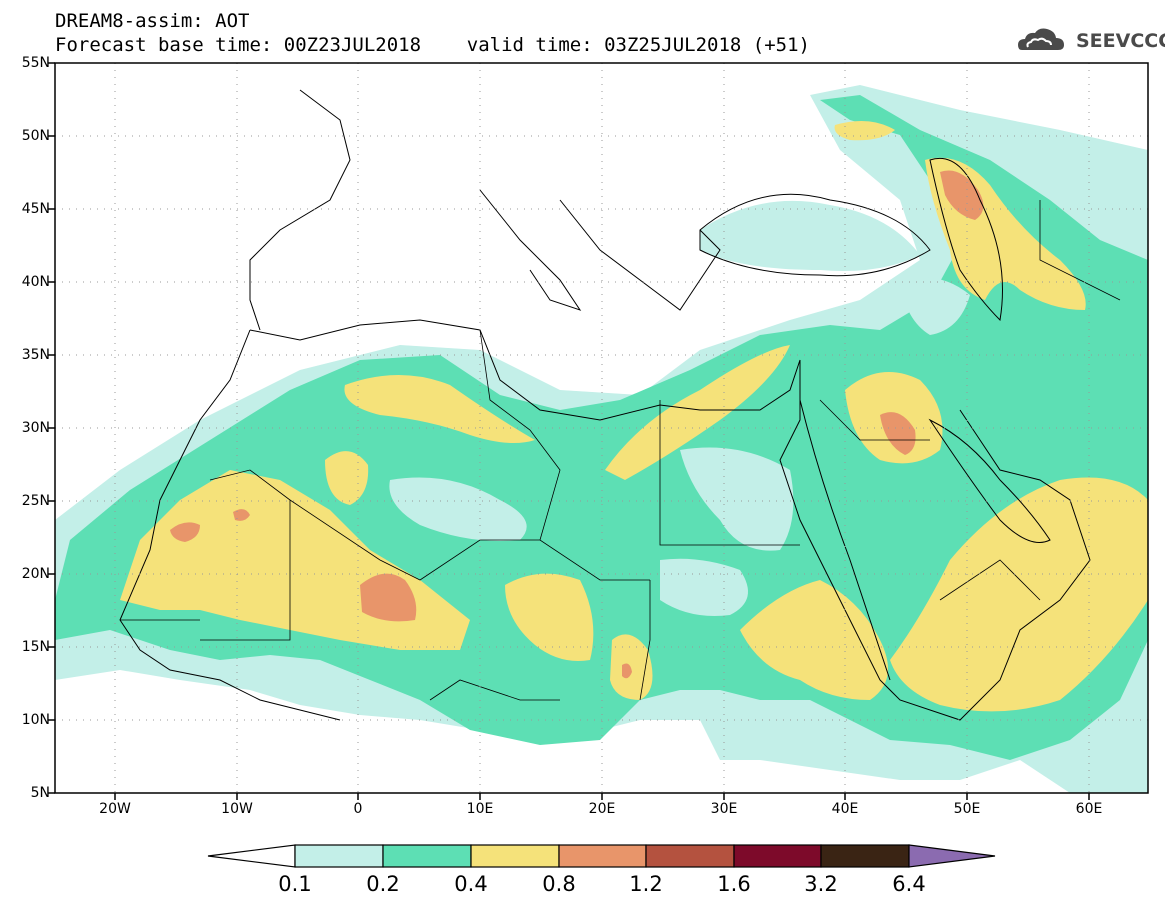  What do you see at coordinates (152, 21) in the screenshot?
I see `map-title: DREAM8-assim: AOT` at bounding box center [152, 21].